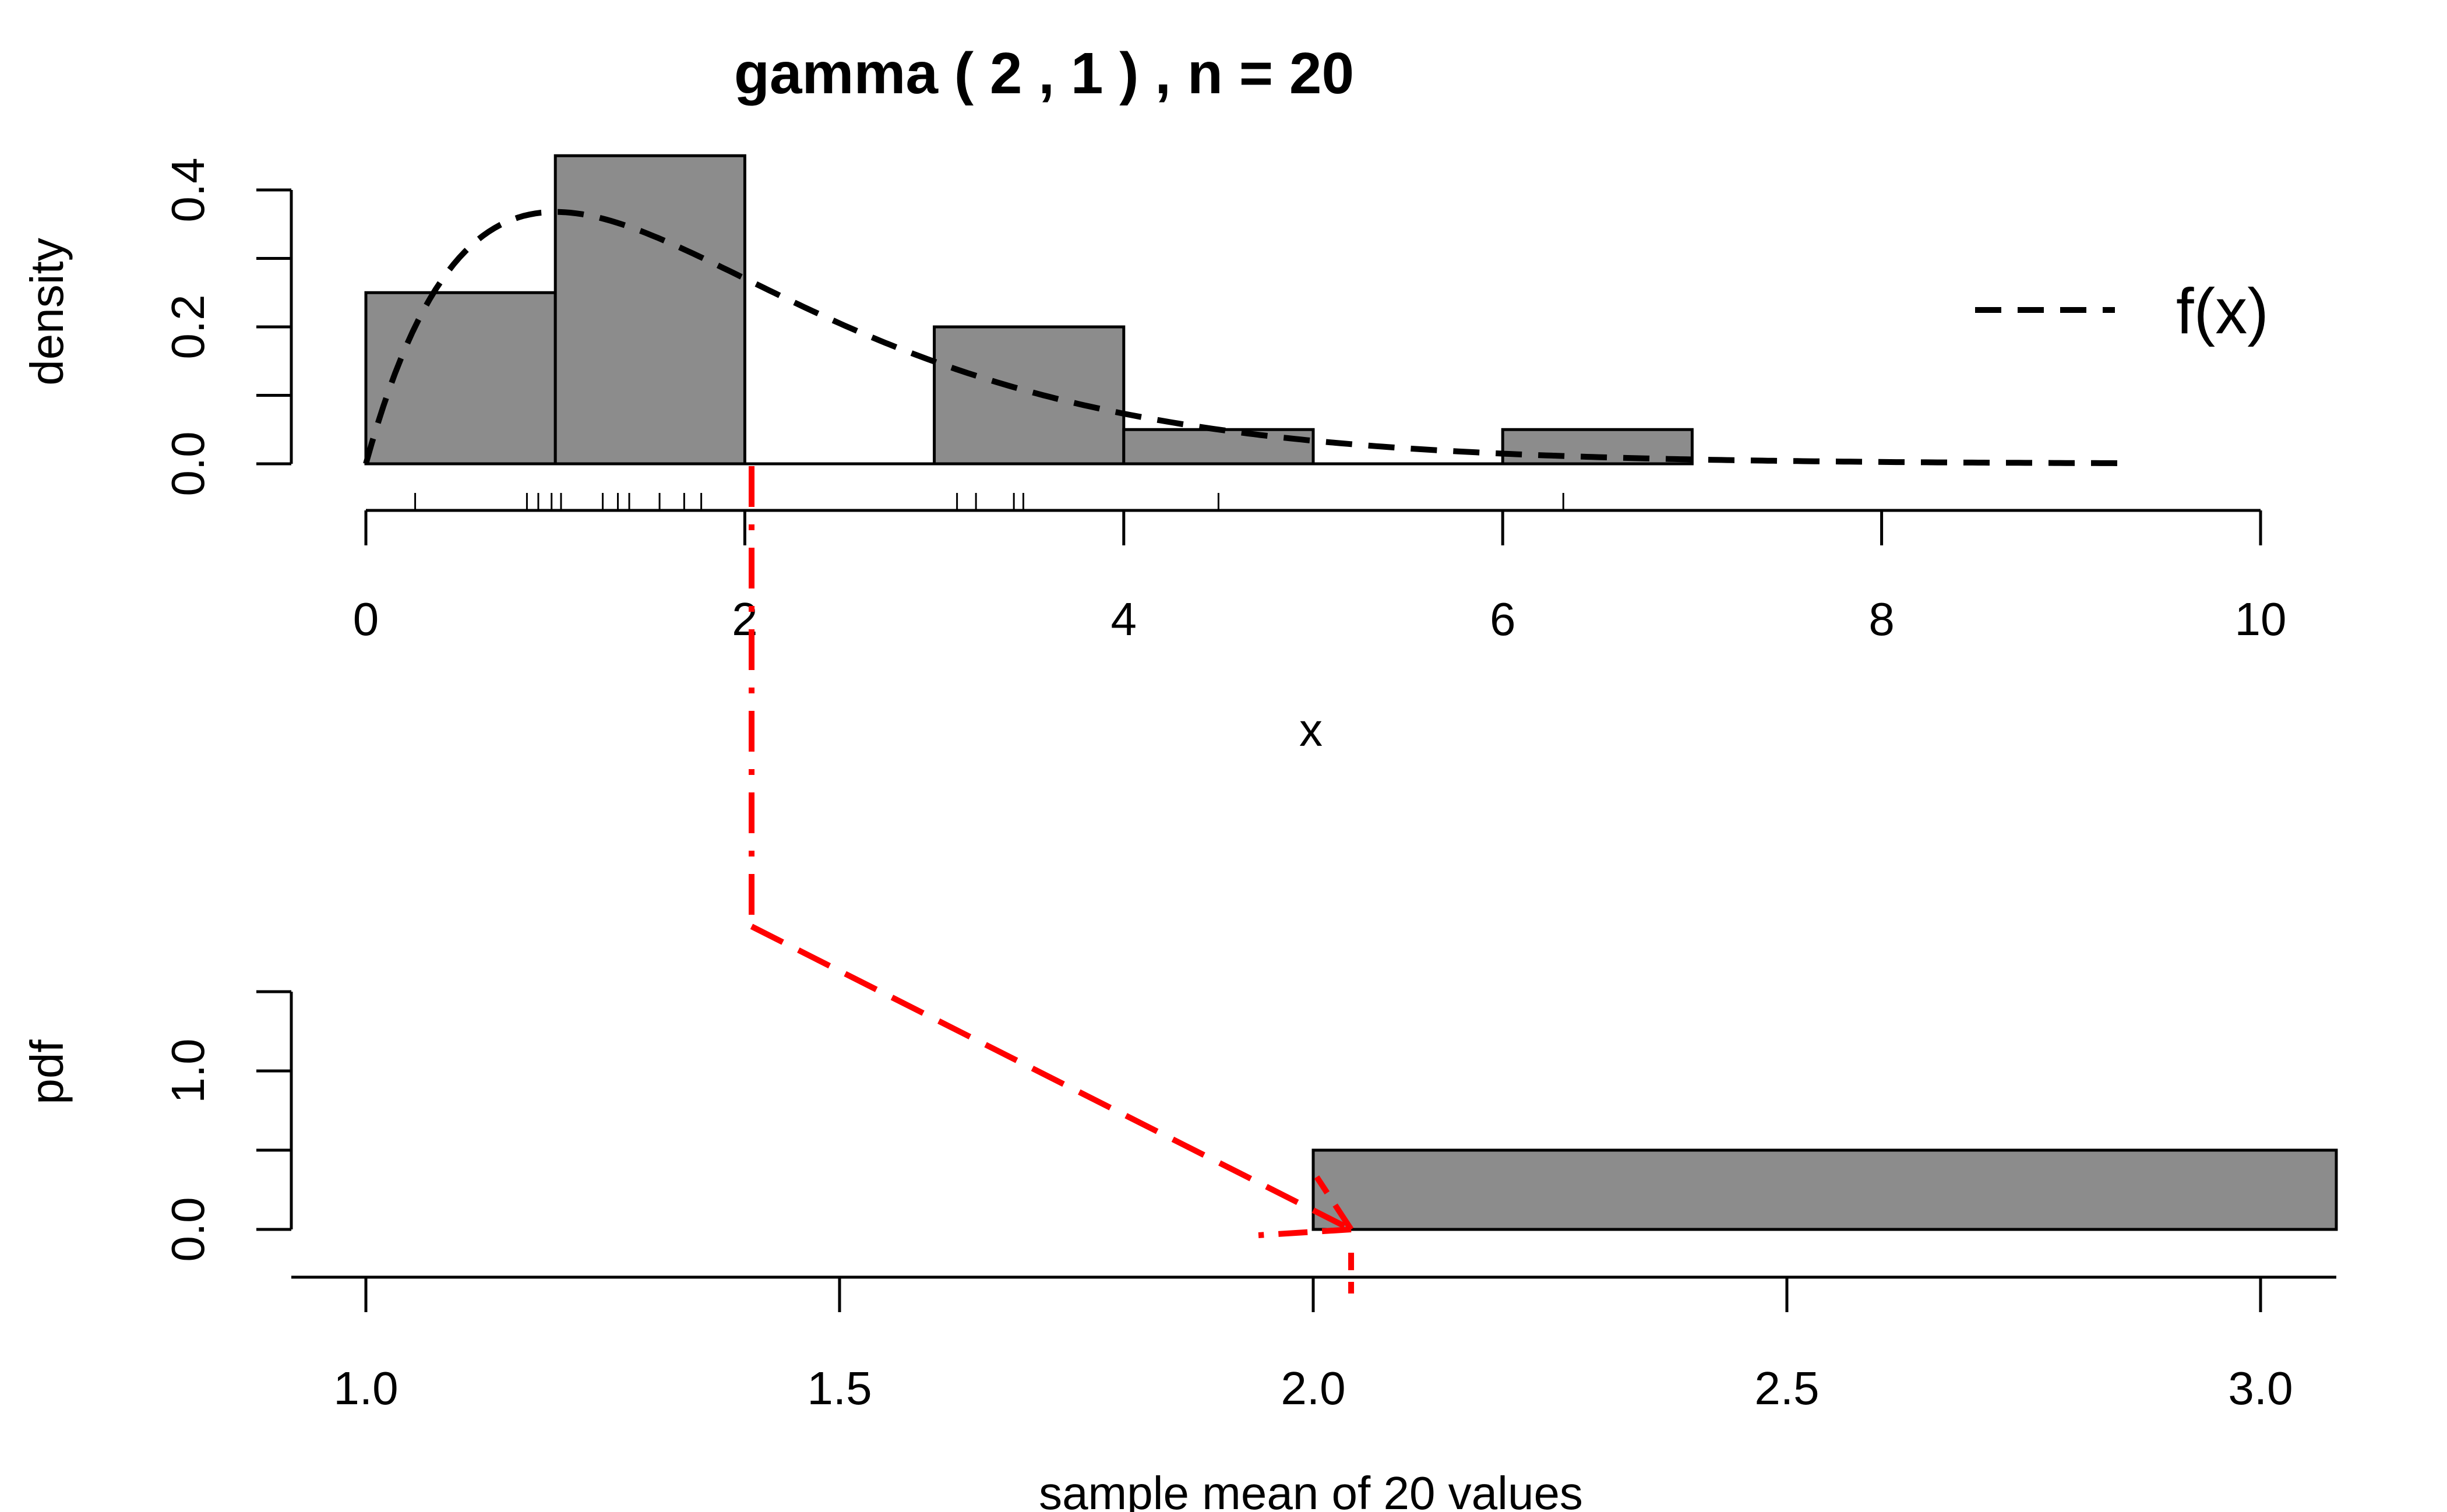 Image resolution: width=2447 pixels, height=1512 pixels. What do you see at coordinates (1305, 1232) in the screenshot?
I see `arrow-head-left` at bounding box center [1305, 1232].